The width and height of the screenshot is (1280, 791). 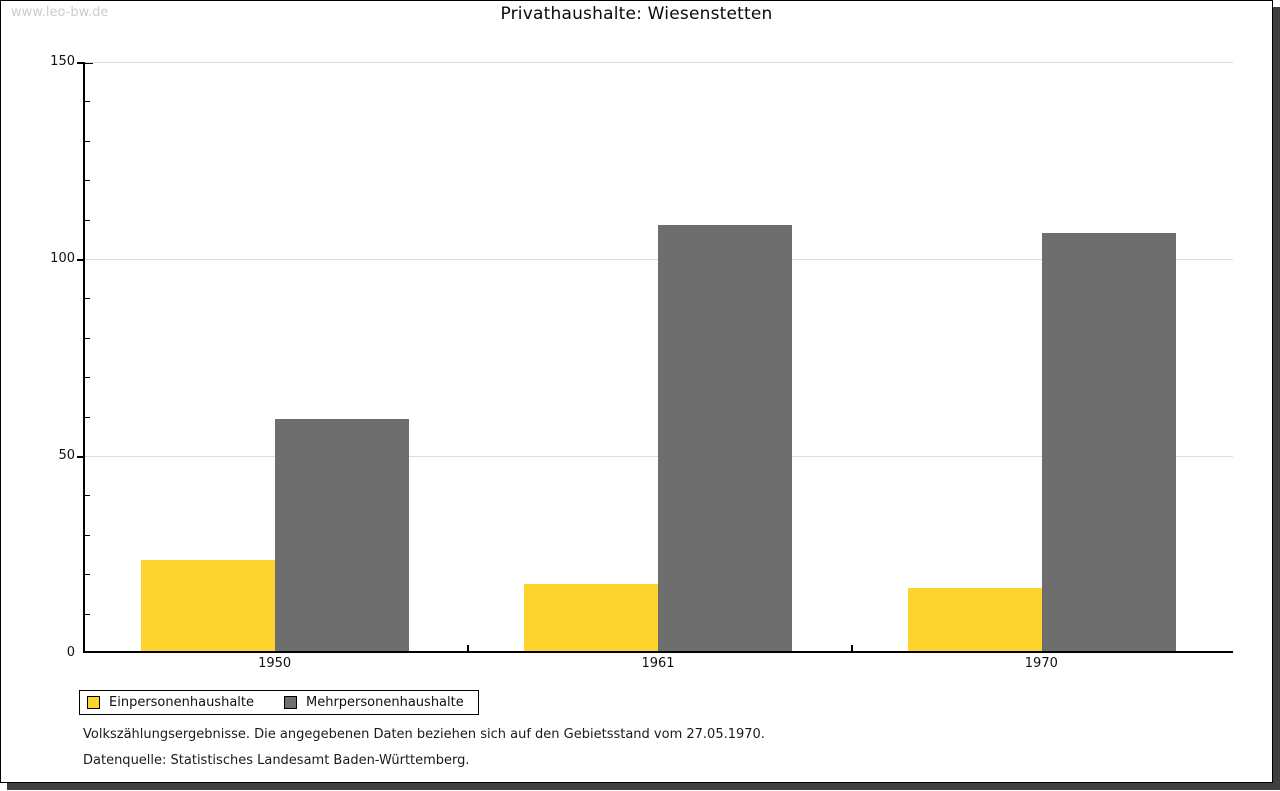 What do you see at coordinates (275, 663) in the screenshot?
I see `x-tick-label: 1950` at bounding box center [275, 663].